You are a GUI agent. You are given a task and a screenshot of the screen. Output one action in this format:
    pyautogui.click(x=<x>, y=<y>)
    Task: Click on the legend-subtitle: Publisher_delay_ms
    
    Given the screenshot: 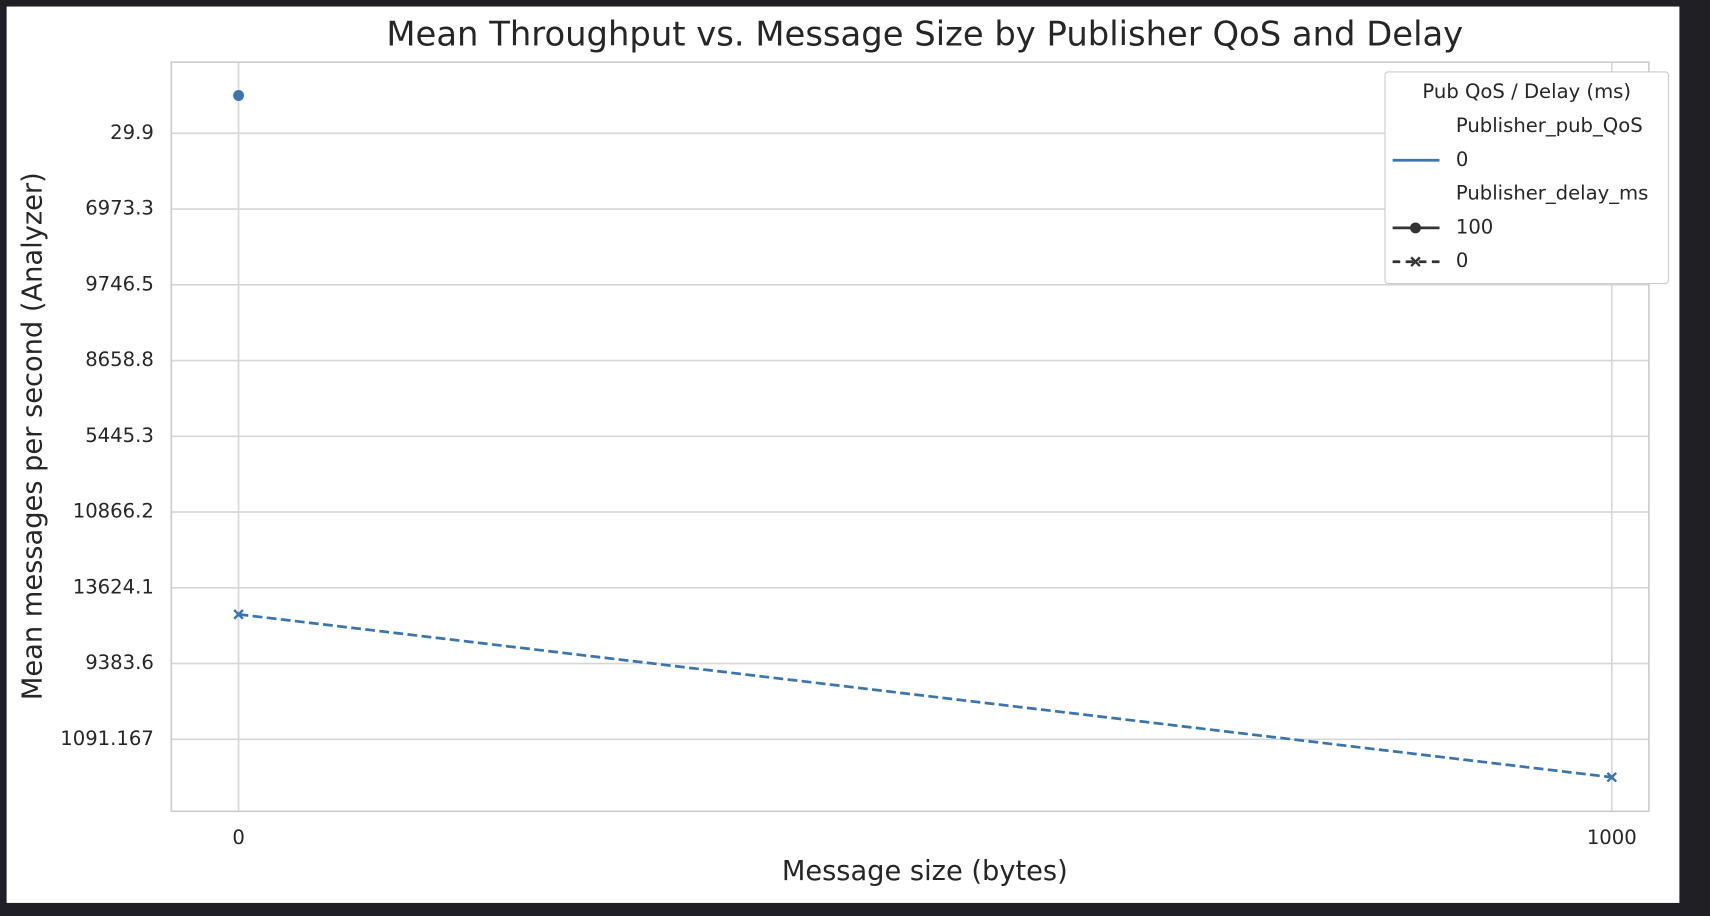 What is the action you would take?
    pyautogui.click(x=1552, y=193)
    